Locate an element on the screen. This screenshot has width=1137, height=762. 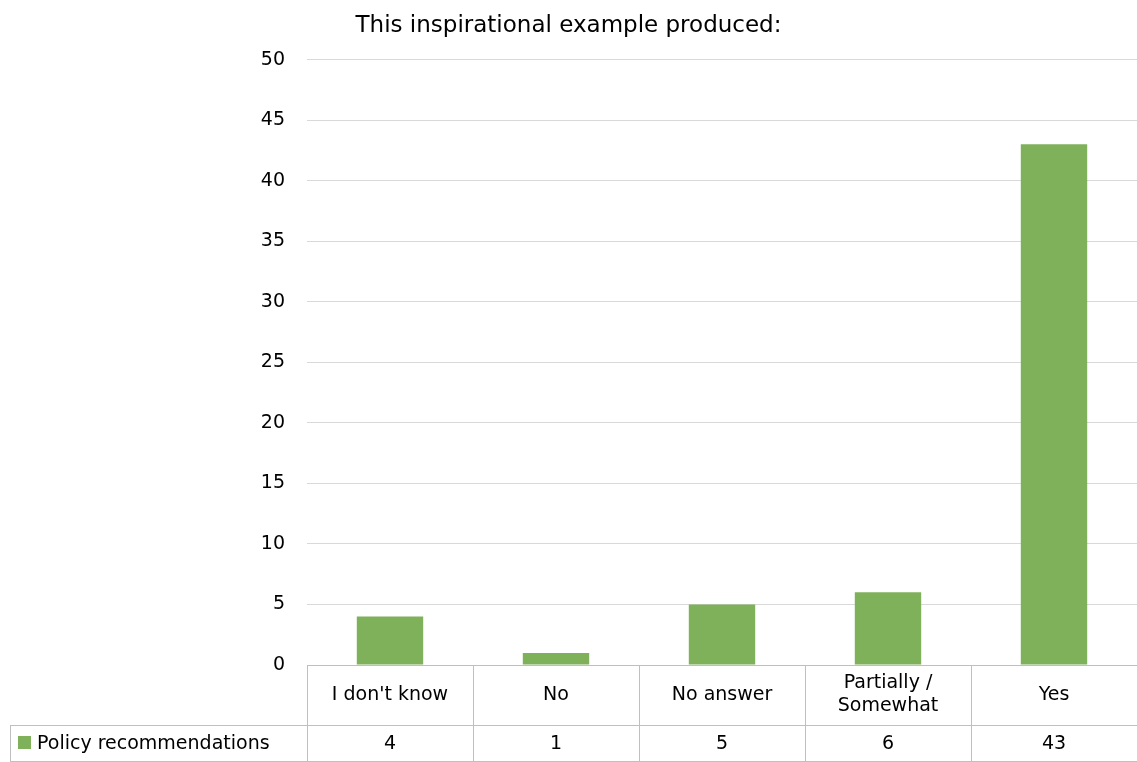
y-tick-label: 5 is located at coordinates (278, 602).